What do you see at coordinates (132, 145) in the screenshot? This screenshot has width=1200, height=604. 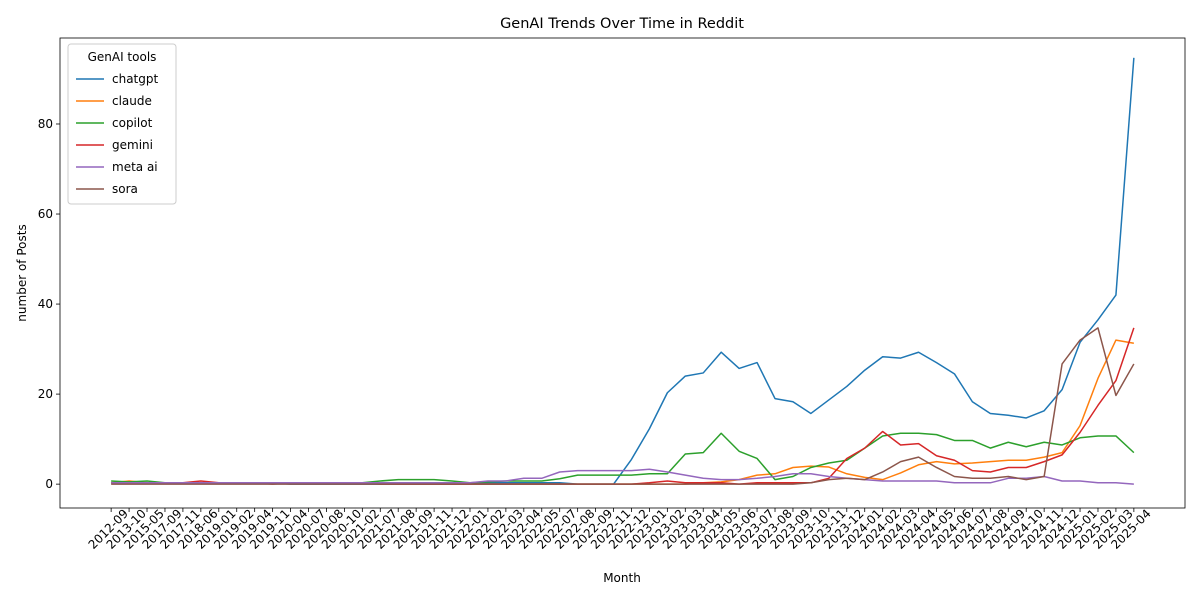 I see `legend-label: gemini` at bounding box center [132, 145].